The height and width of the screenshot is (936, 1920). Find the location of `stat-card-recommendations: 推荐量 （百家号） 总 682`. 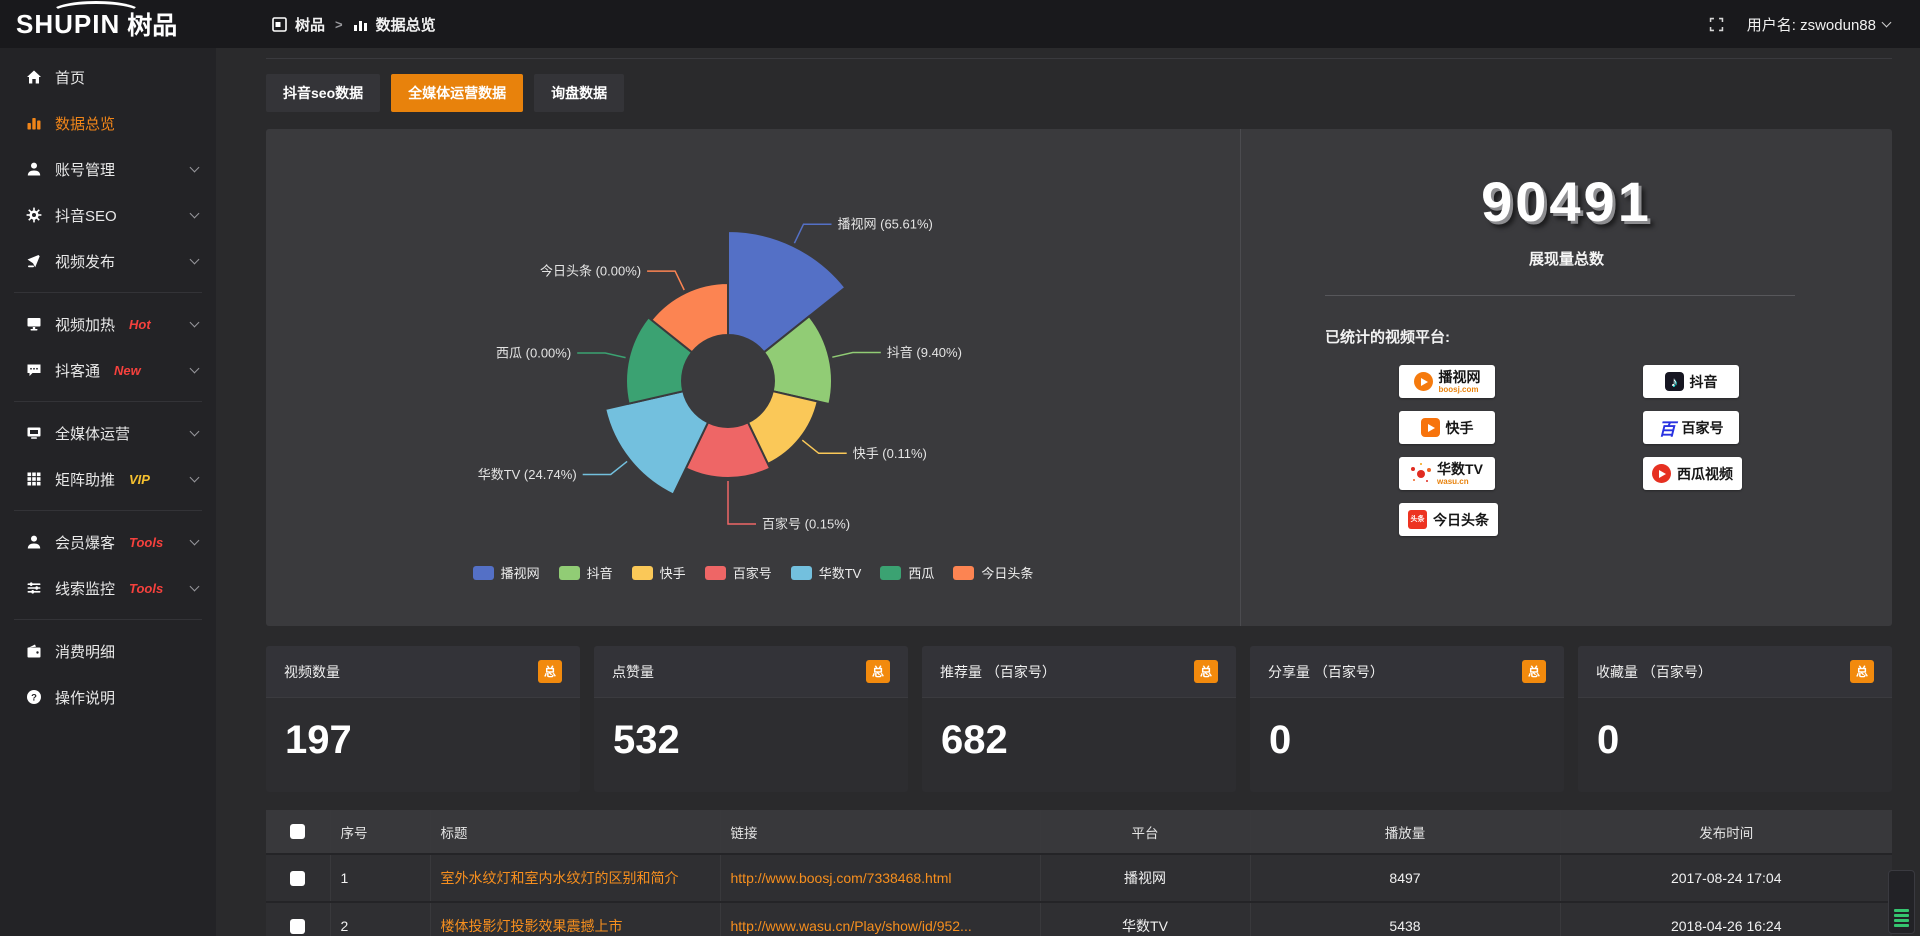

stat-card-recommendations: 推荐量 （百家号） 总 682 is located at coordinates (1079, 719).